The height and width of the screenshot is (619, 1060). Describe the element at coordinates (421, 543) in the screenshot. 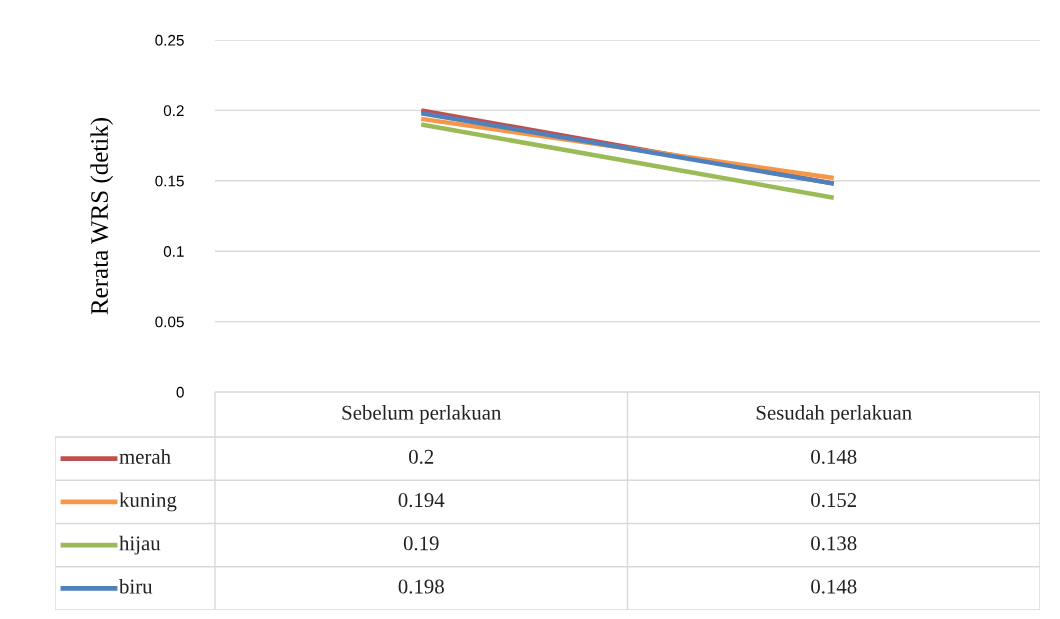

I see `data-label: 0.19` at that location.